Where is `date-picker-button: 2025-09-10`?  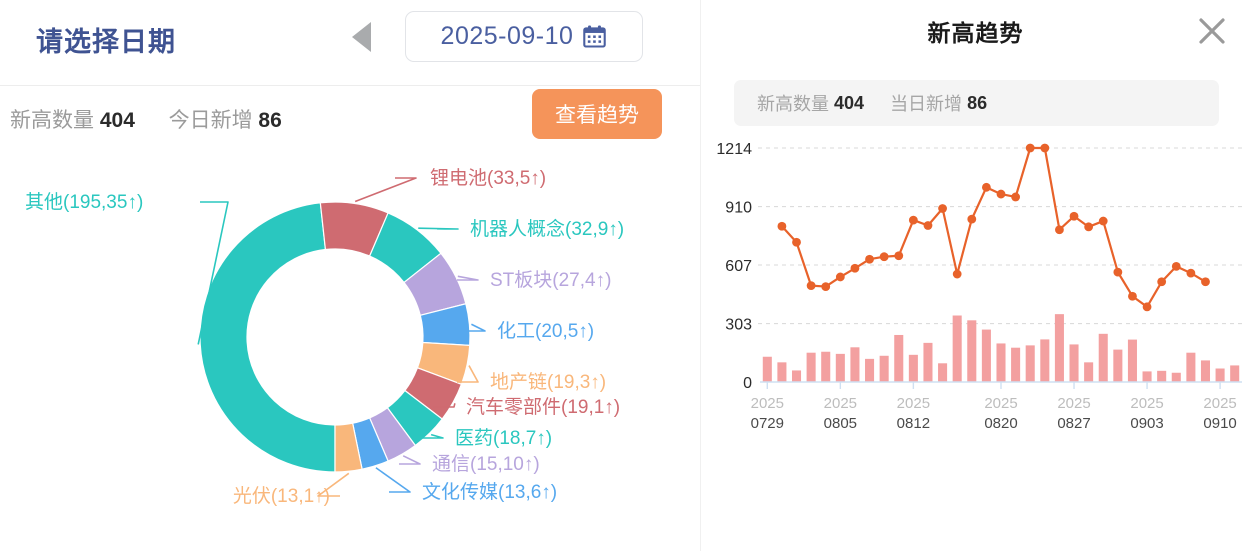
date-picker-button: 2025-09-10 is located at coordinates (524, 36).